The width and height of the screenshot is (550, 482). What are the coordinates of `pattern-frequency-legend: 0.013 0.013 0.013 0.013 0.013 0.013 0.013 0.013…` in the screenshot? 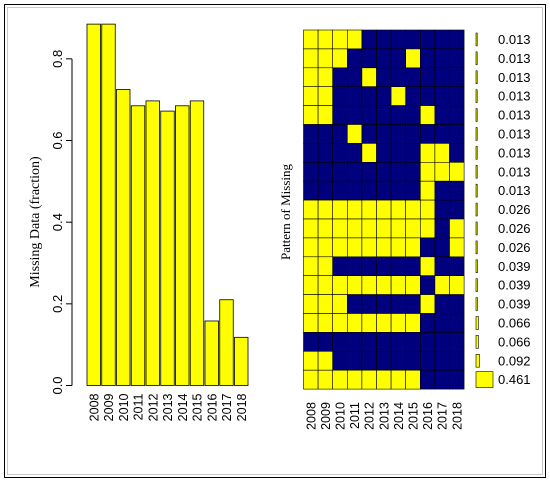 It's located at (503, 210).